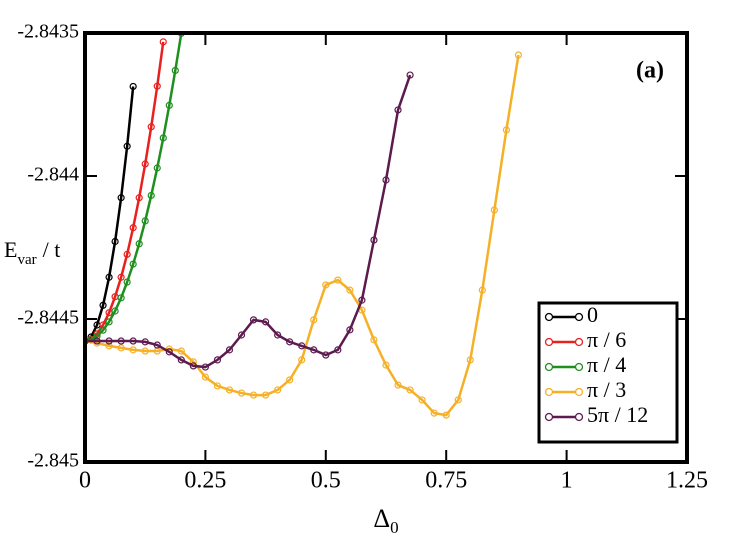 The height and width of the screenshot is (557, 752). I want to click on legend-box, so click(608, 372).